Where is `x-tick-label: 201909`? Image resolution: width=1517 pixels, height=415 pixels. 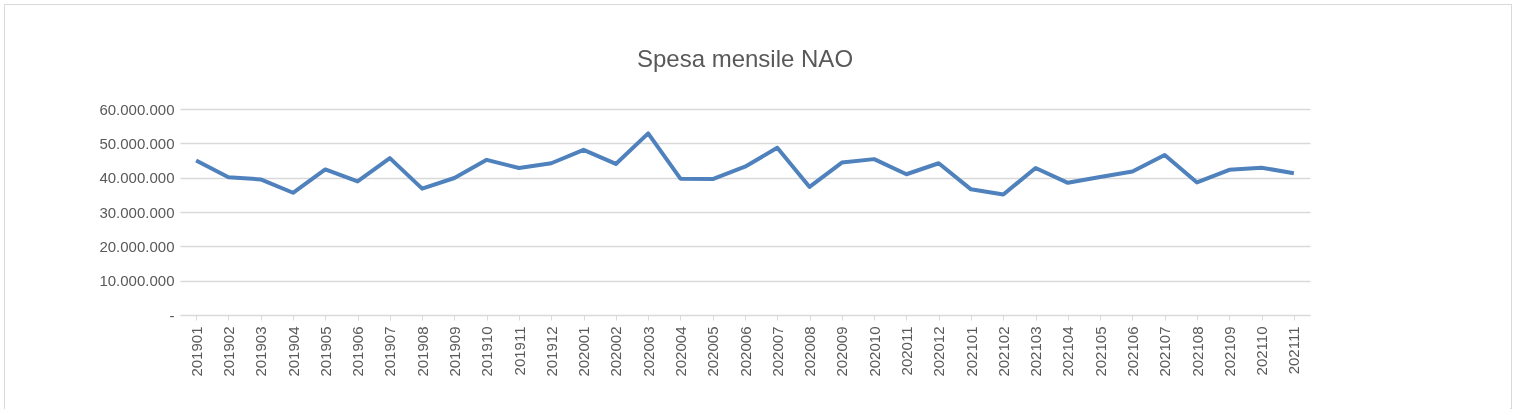
x-tick-label: 201909 is located at coordinates (454, 351).